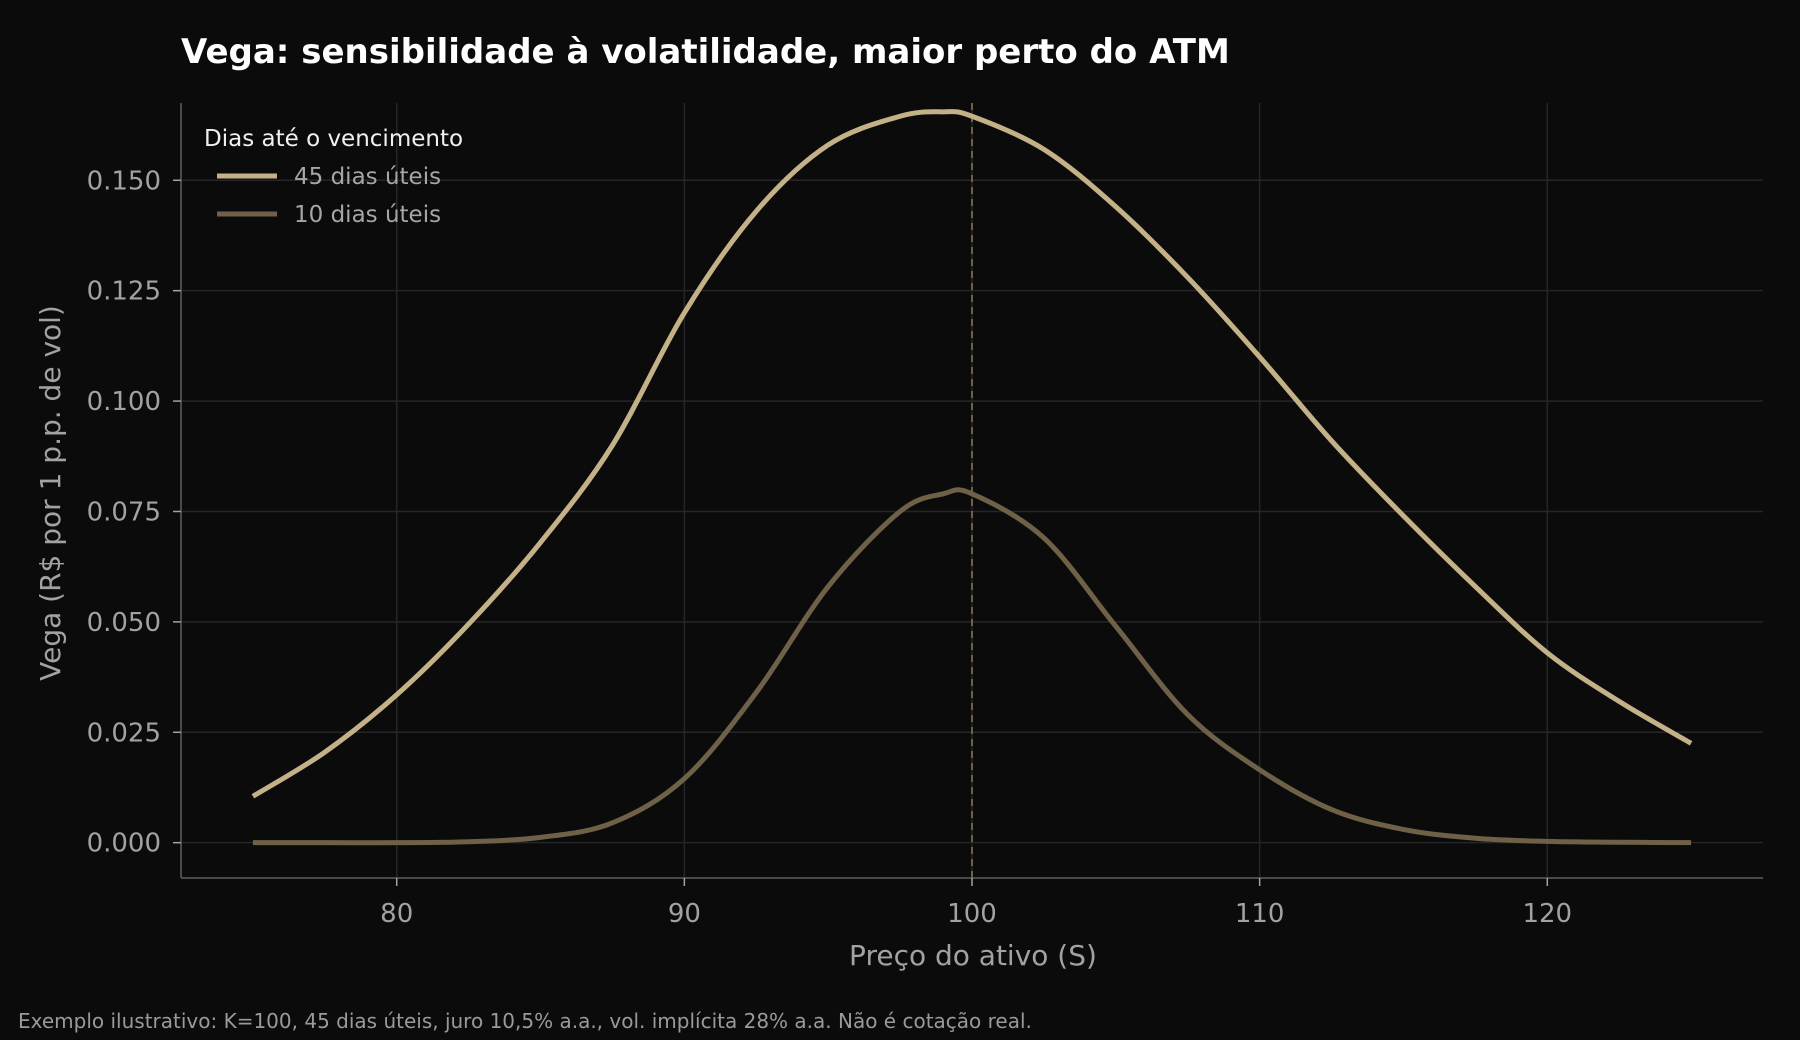 This screenshot has height=1040, width=1800. Describe the element at coordinates (124, 402) in the screenshot. I see `y-tick-label: 0.100` at that location.